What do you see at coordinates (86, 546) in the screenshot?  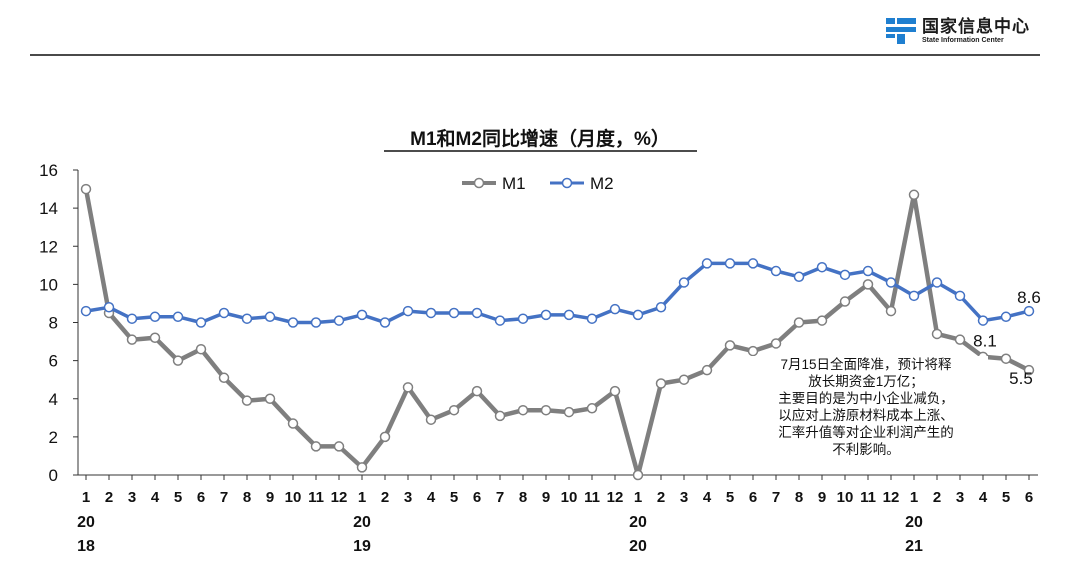 I see `year-label-bottom: 18` at bounding box center [86, 546].